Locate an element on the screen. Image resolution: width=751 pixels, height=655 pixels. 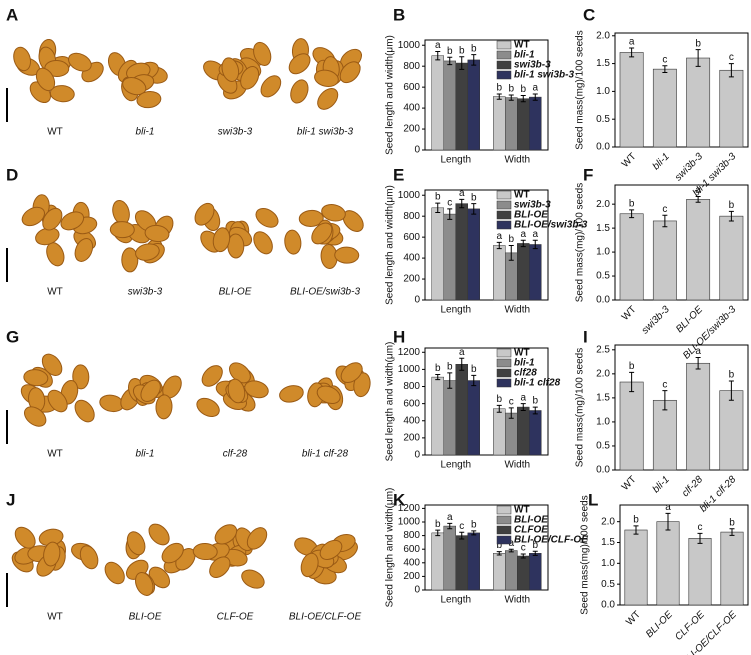
y-tick-label: 0.5 is located at coordinates (603, 276).